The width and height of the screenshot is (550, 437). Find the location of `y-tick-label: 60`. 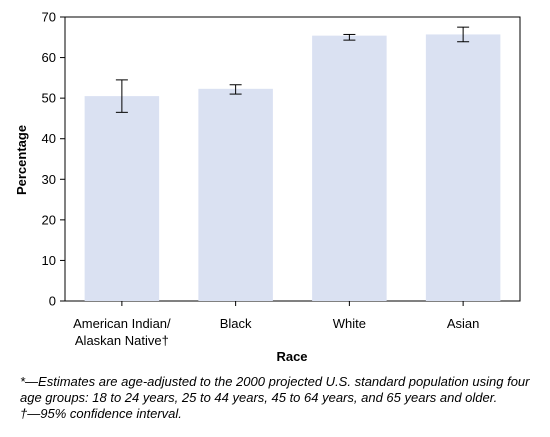

y-tick-label: 60 is located at coordinates (49, 57).